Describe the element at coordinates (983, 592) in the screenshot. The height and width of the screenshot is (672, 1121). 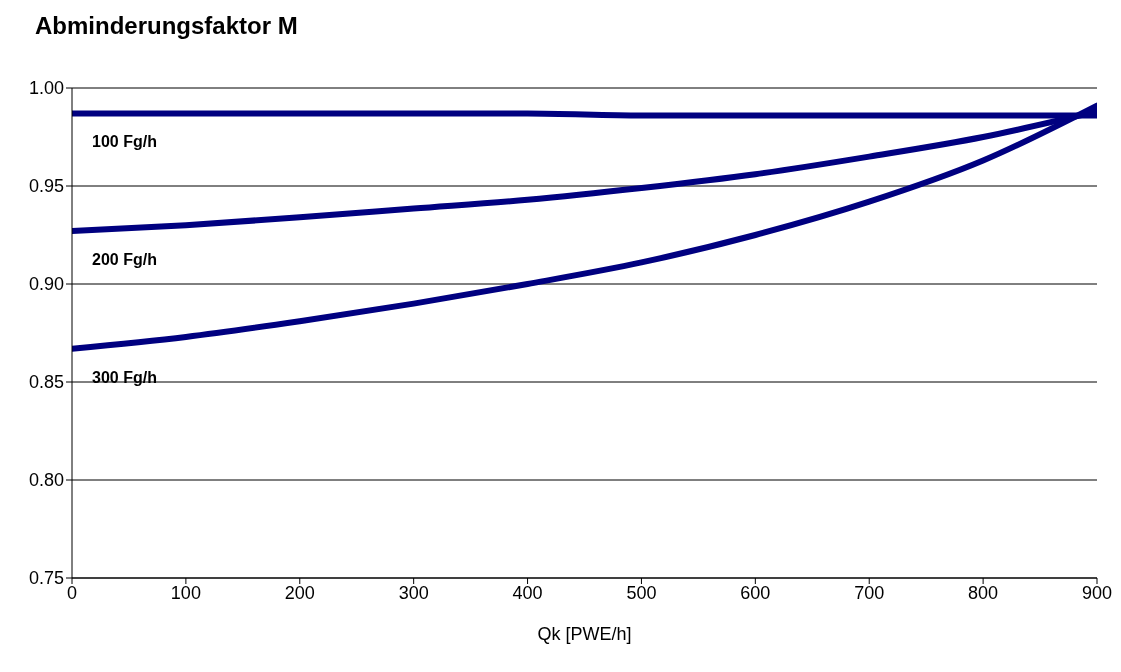
I see `x-tick-label: 800` at that location.